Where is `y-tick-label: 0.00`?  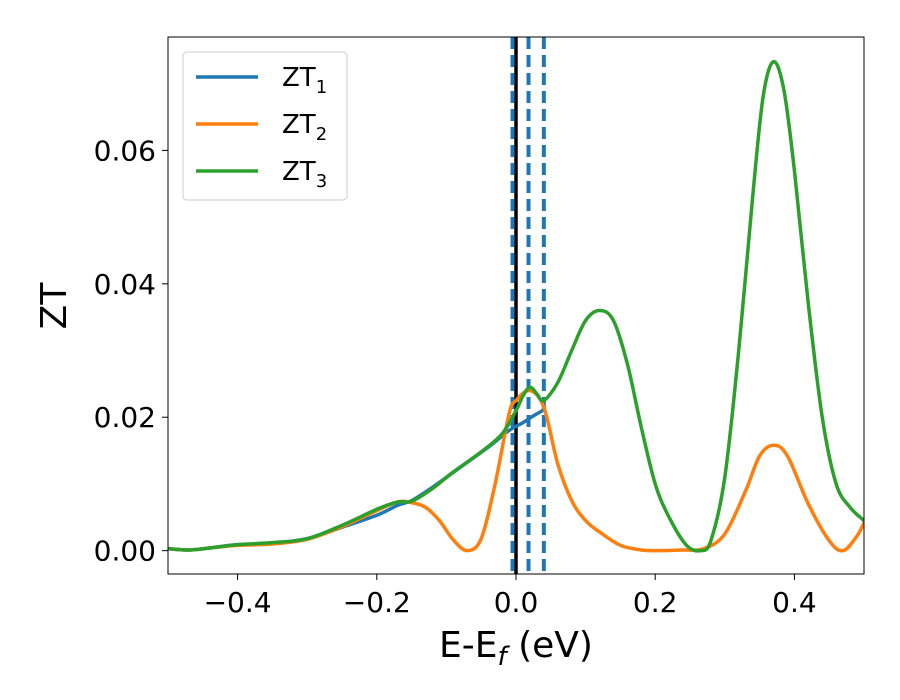
y-tick-label: 0.00 is located at coordinates (125, 551).